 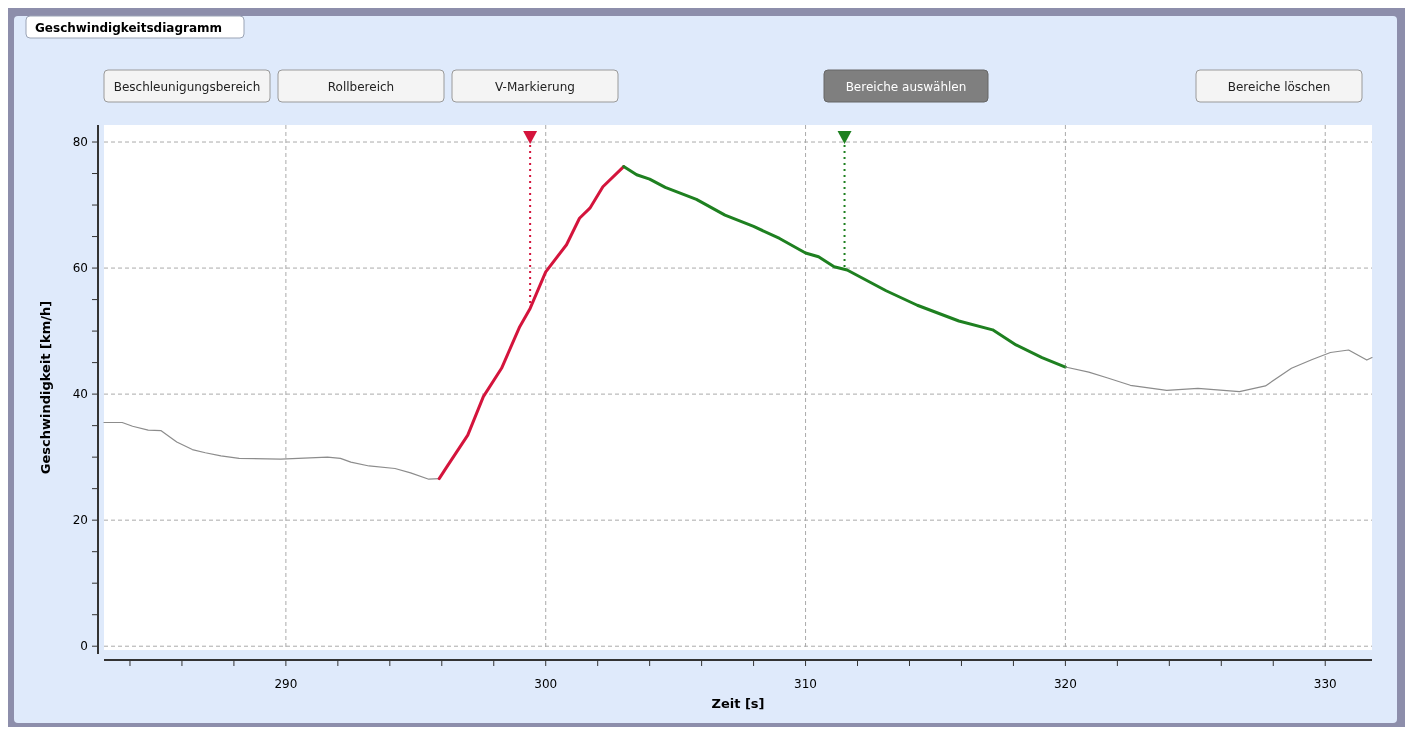 What do you see at coordinates (361, 86) in the screenshot?
I see `button: Rollbereich` at bounding box center [361, 86].